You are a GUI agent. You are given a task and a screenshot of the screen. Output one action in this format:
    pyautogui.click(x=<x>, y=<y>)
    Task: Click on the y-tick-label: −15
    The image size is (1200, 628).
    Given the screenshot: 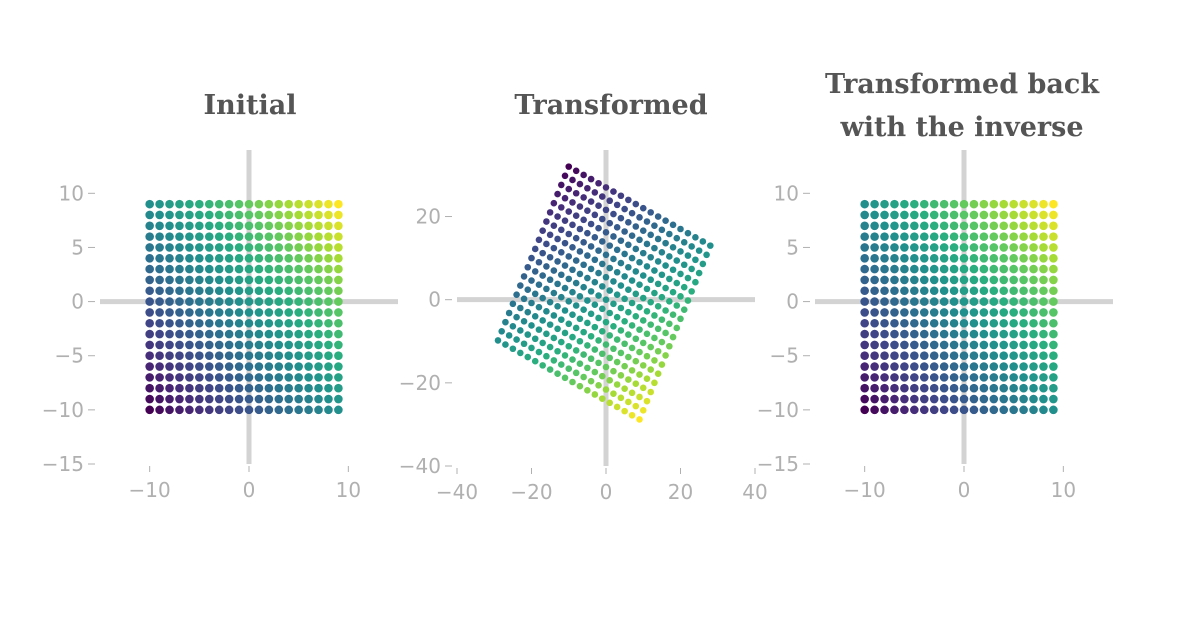 What is the action you would take?
    pyautogui.click(x=778, y=464)
    